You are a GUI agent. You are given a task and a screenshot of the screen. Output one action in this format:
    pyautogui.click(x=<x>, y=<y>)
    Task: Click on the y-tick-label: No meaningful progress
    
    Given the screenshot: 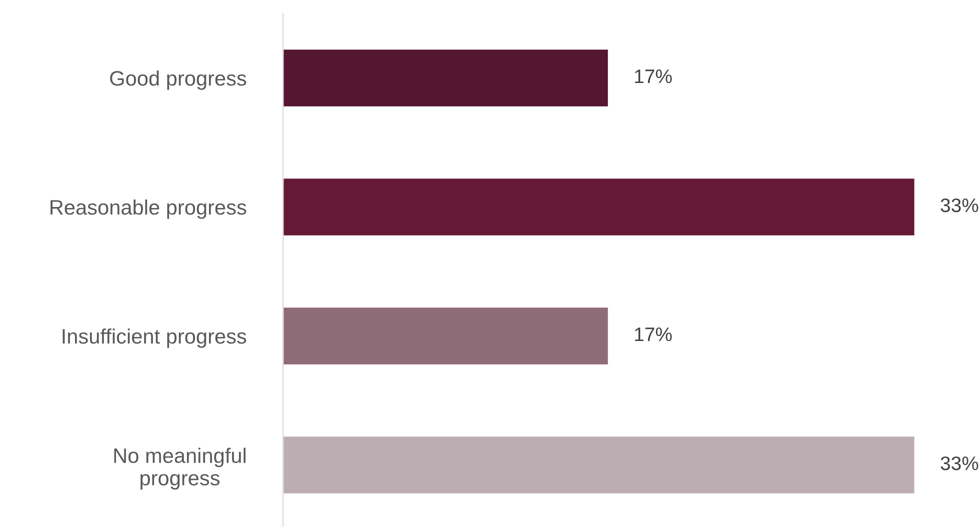 What is the action you would take?
    pyautogui.click(x=180, y=469)
    